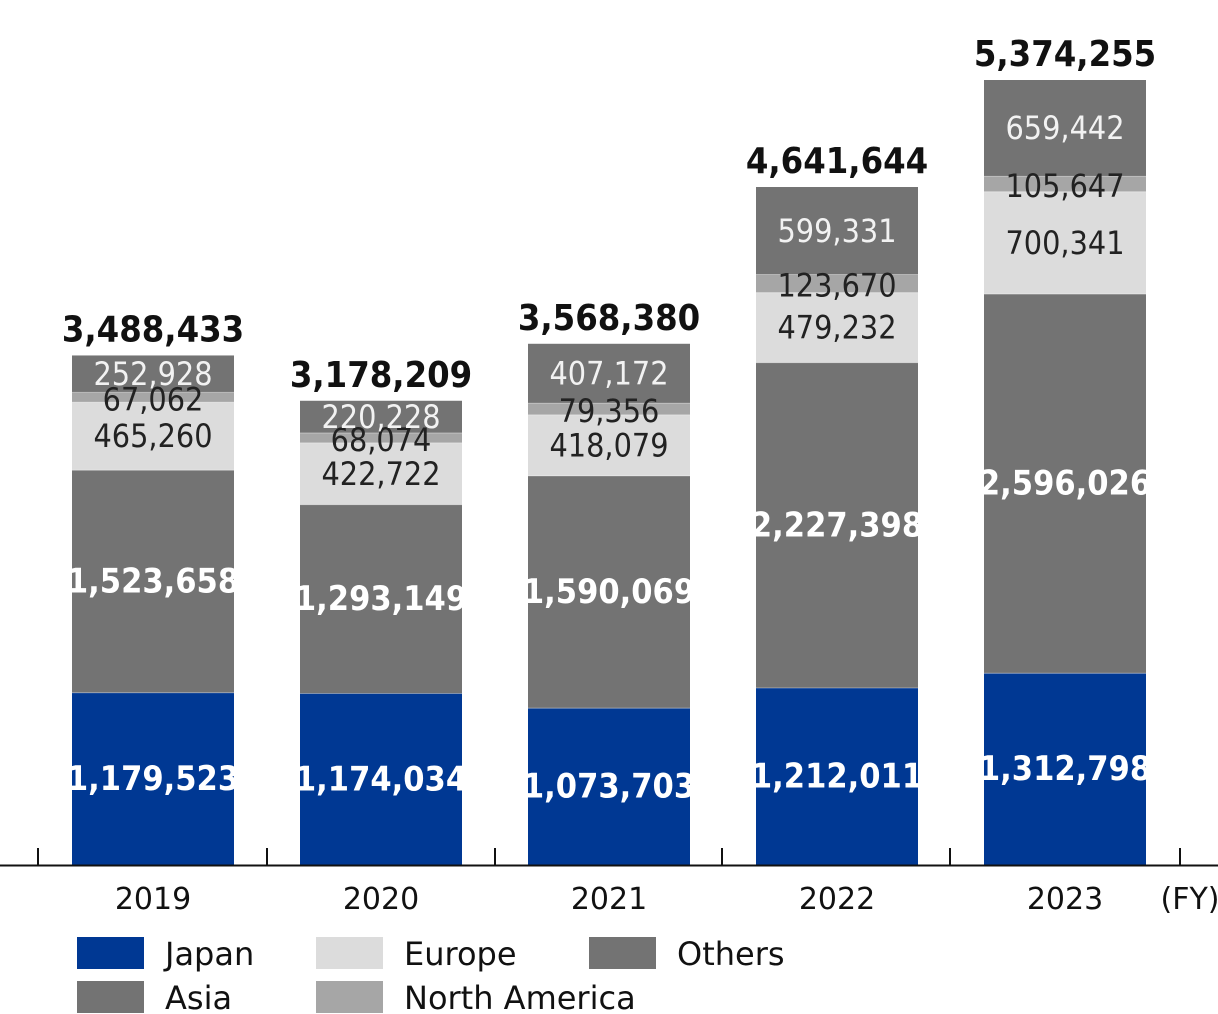 The width and height of the screenshot is (1218, 1014). What do you see at coordinates (110, 953) in the screenshot?
I see `legend-swatch-japan` at bounding box center [110, 953].